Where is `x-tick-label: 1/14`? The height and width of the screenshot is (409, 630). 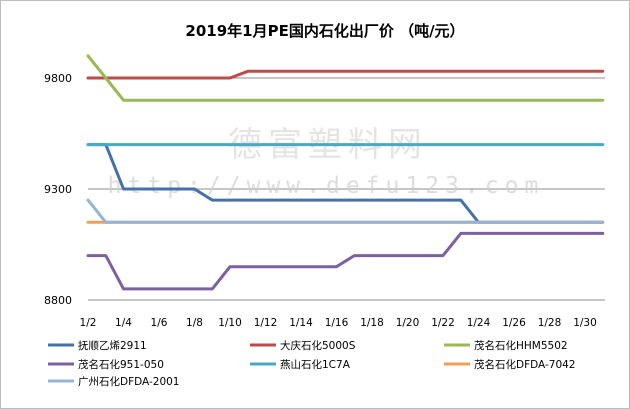 x-tick-label: 1/14 is located at coordinates (301, 323).